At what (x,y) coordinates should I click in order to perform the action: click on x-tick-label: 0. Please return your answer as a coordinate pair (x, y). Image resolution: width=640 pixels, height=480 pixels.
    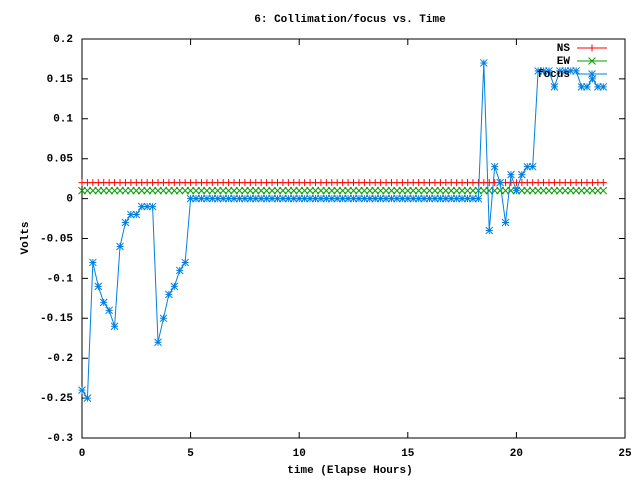
    Looking at the image, I should click on (82, 454).